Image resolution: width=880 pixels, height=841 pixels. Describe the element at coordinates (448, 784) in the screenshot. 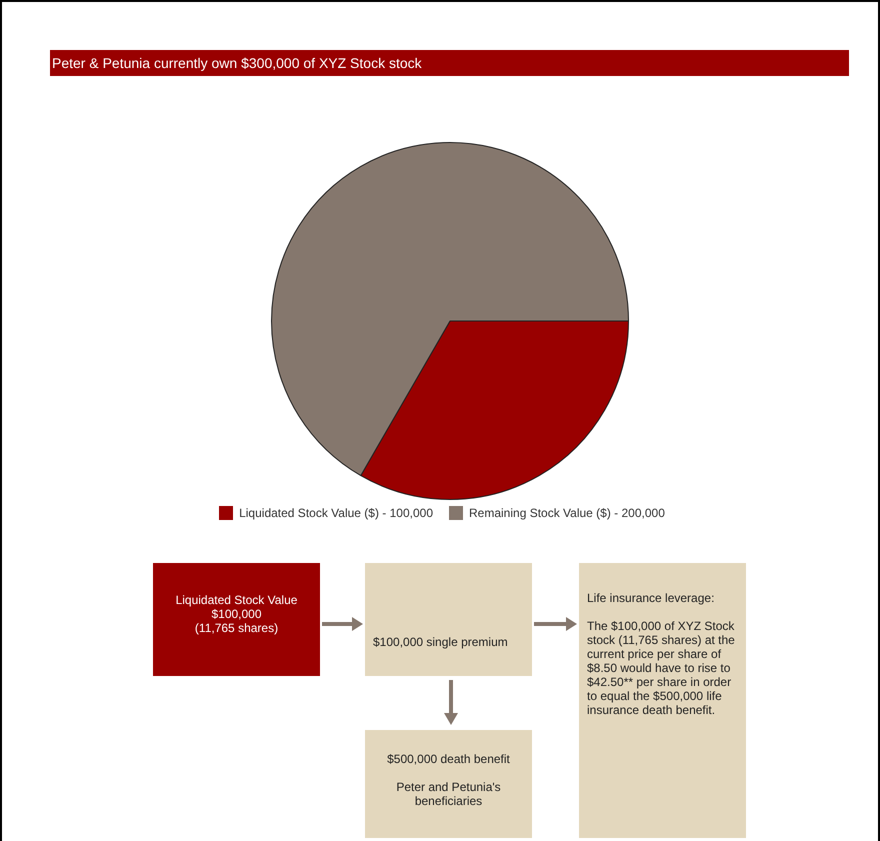

I see `text: $500,000 death benefit Peter and Petunia's beneficiaries` at that location.